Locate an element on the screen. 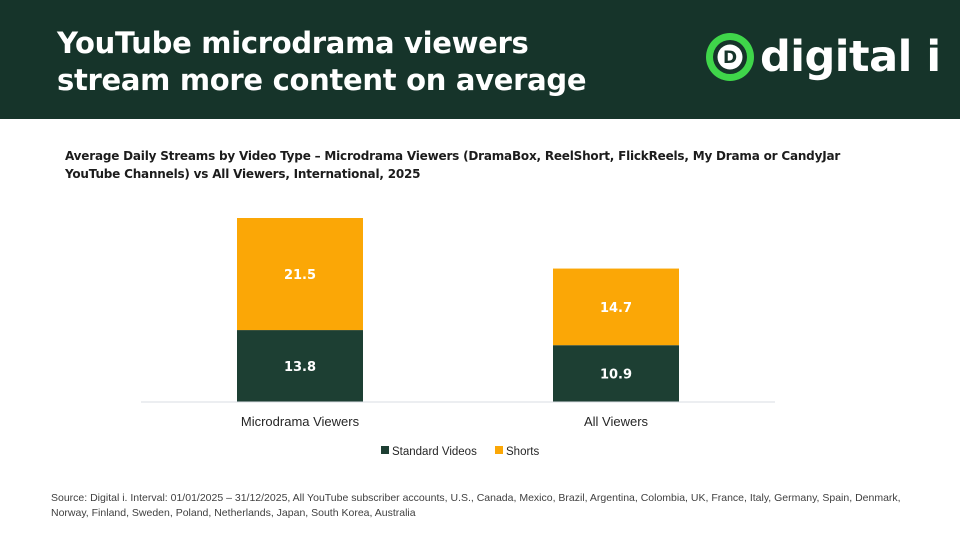 Image resolution: width=960 pixels, height=540 pixels. bar-all-viewers-shorts is located at coordinates (616, 307).